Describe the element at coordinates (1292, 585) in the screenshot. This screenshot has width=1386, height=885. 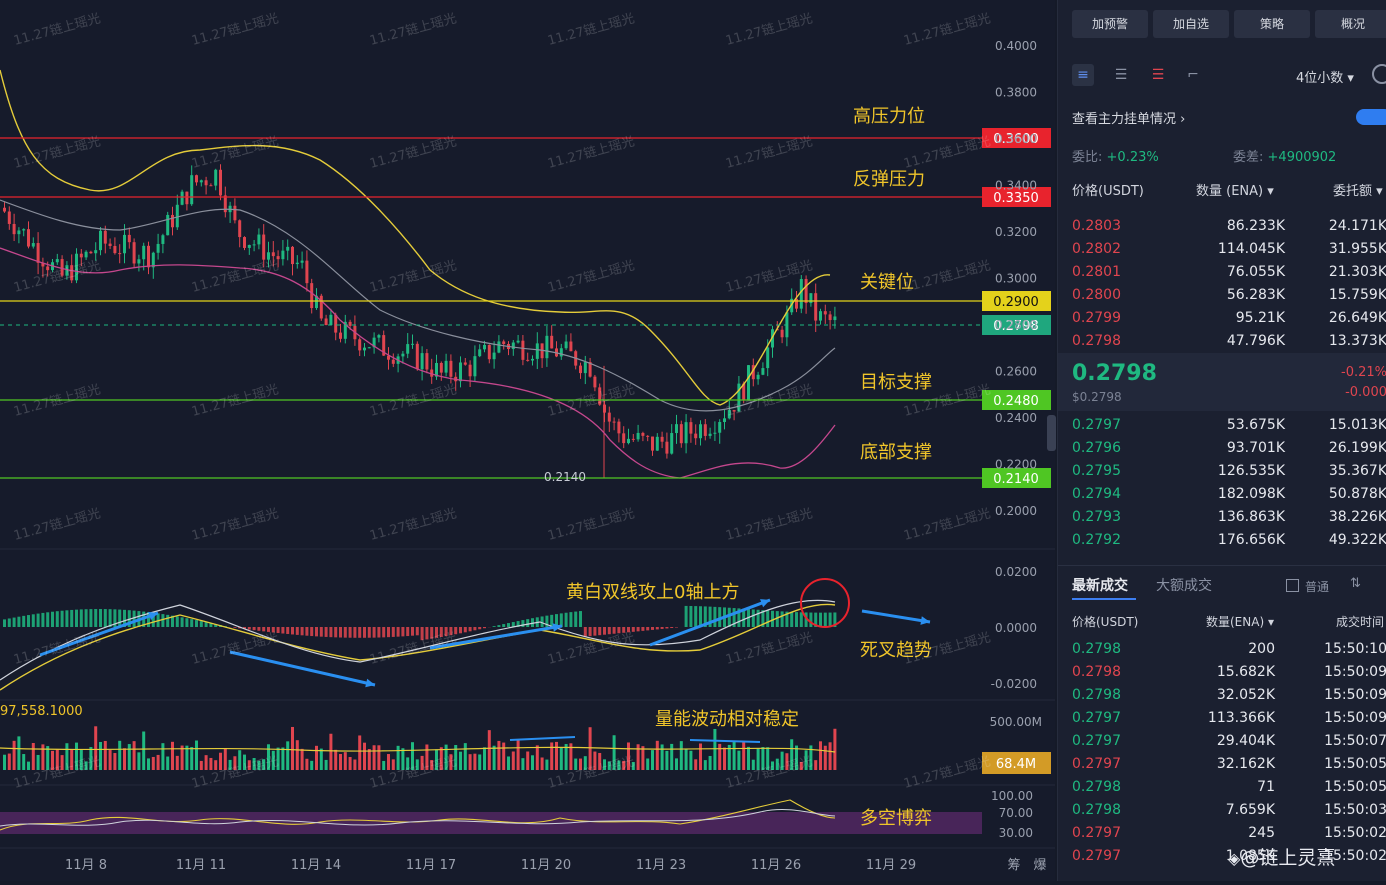
I see `normal-checkbox` at that location.